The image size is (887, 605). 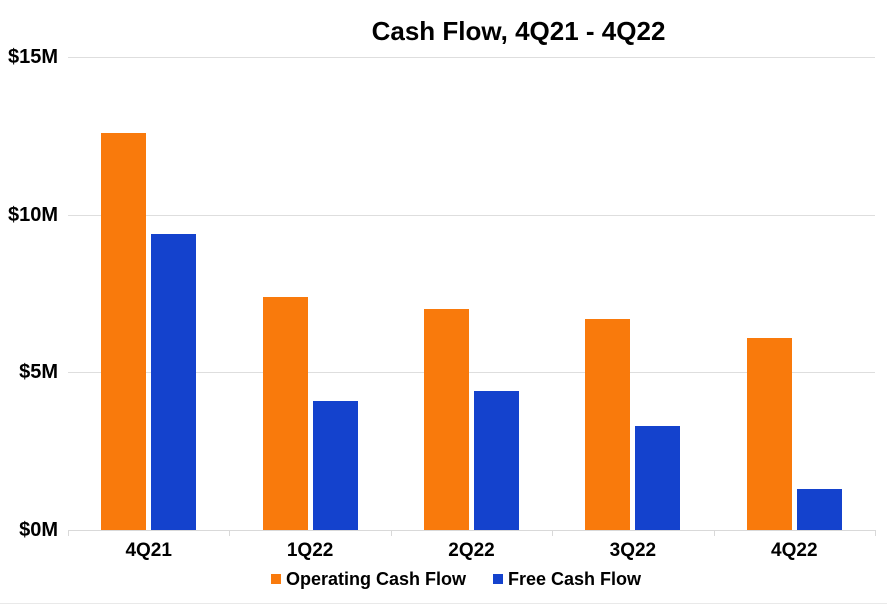 I want to click on legend: Operating Cash Flow Free Cash Flow, so click(x=443, y=579).